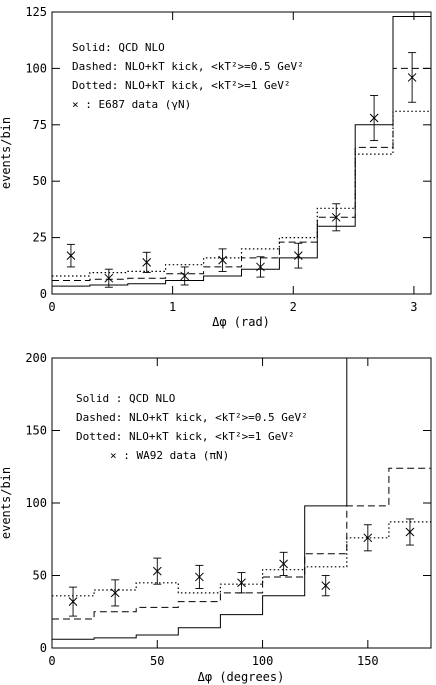 This screenshot has height=685, width=436. Describe the element at coordinates (36, 12) in the screenshot. I see `top-y-tick-label: 125` at that location.